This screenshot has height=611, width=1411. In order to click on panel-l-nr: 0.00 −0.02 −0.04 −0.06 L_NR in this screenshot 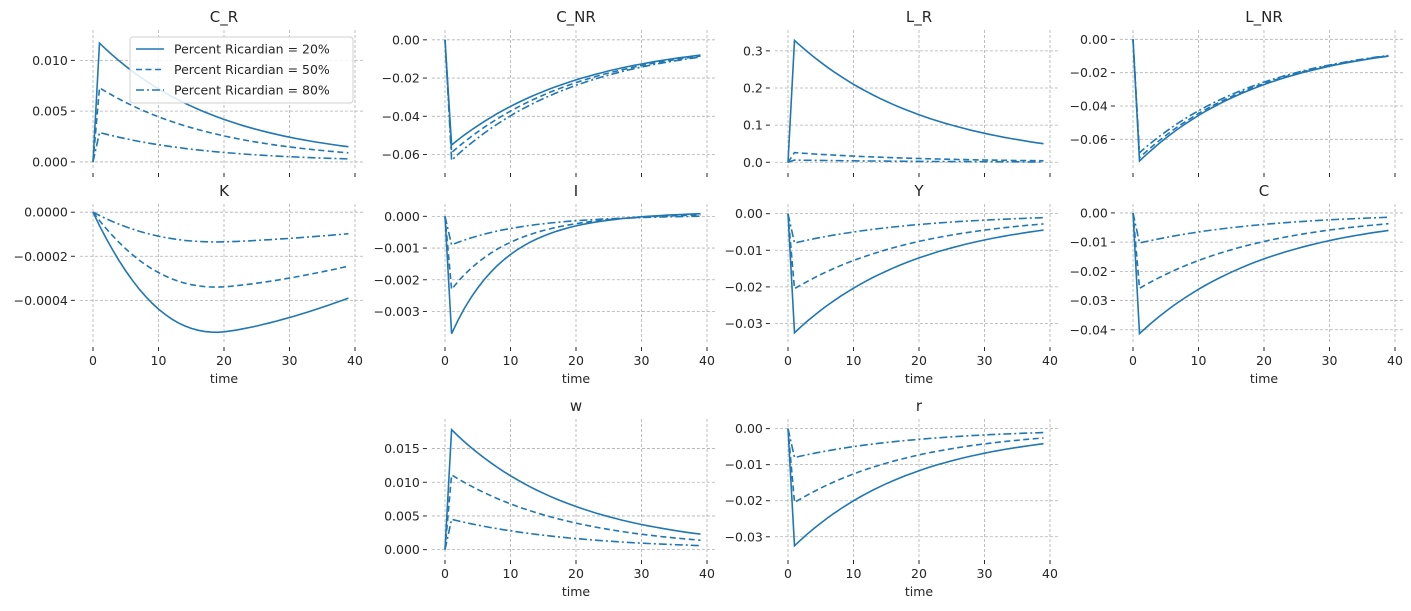, I will do `click(1237, 92)`.